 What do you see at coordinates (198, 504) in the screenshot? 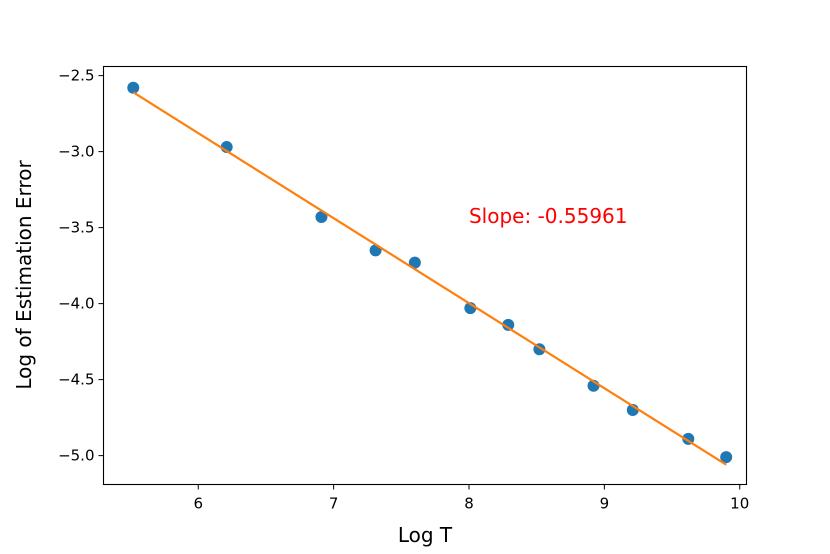
I see `x-tick-label: 6` at bounding box center [198, 504].